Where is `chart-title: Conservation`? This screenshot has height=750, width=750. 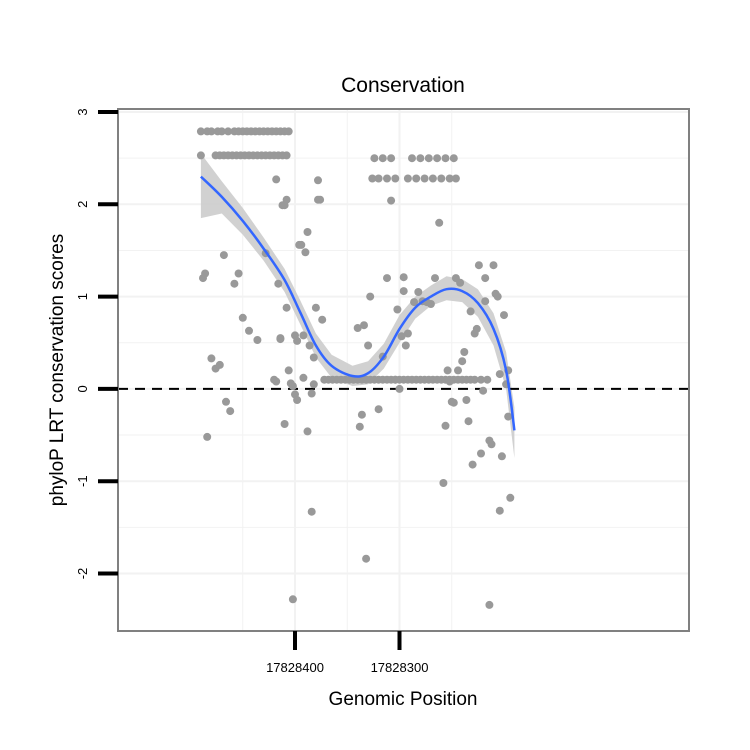 chart-title: Conservation is located at coordinates (403, 85).